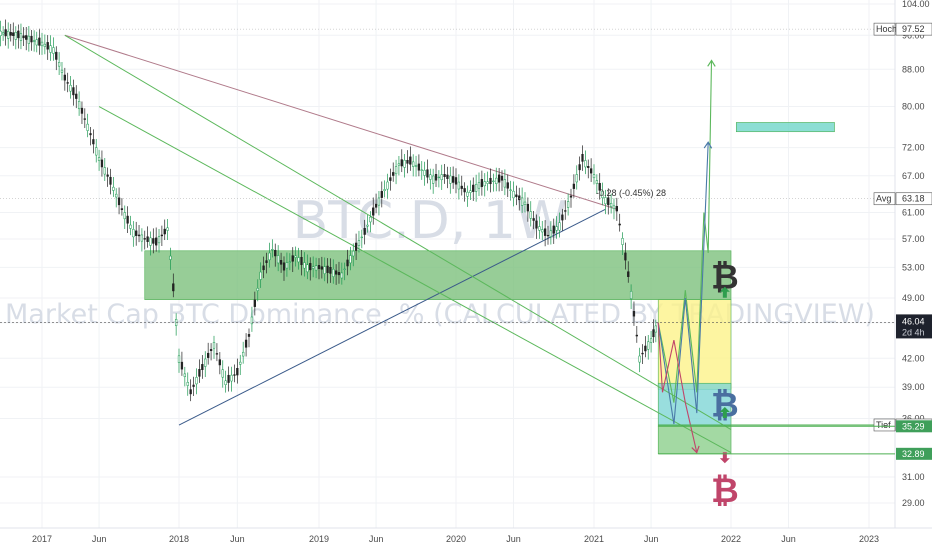 Image resolution: width=932 pixels, height=550 pixels. I want to click on watermark-symbol: BTC.D, 1W, so click(430, 221).